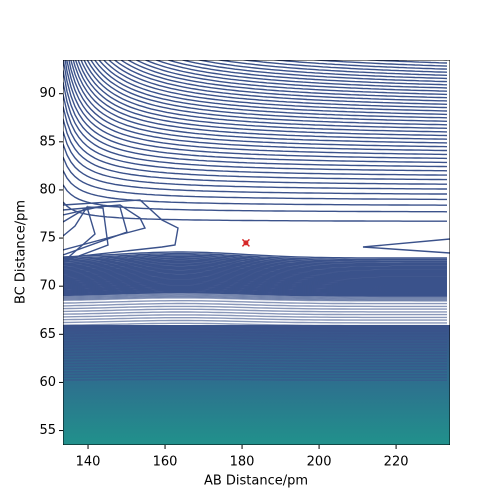  What do you see at coordinates (242, 462) in the screenshot?
I see `x-tick-label: 180` at bounding box center [242, 462].